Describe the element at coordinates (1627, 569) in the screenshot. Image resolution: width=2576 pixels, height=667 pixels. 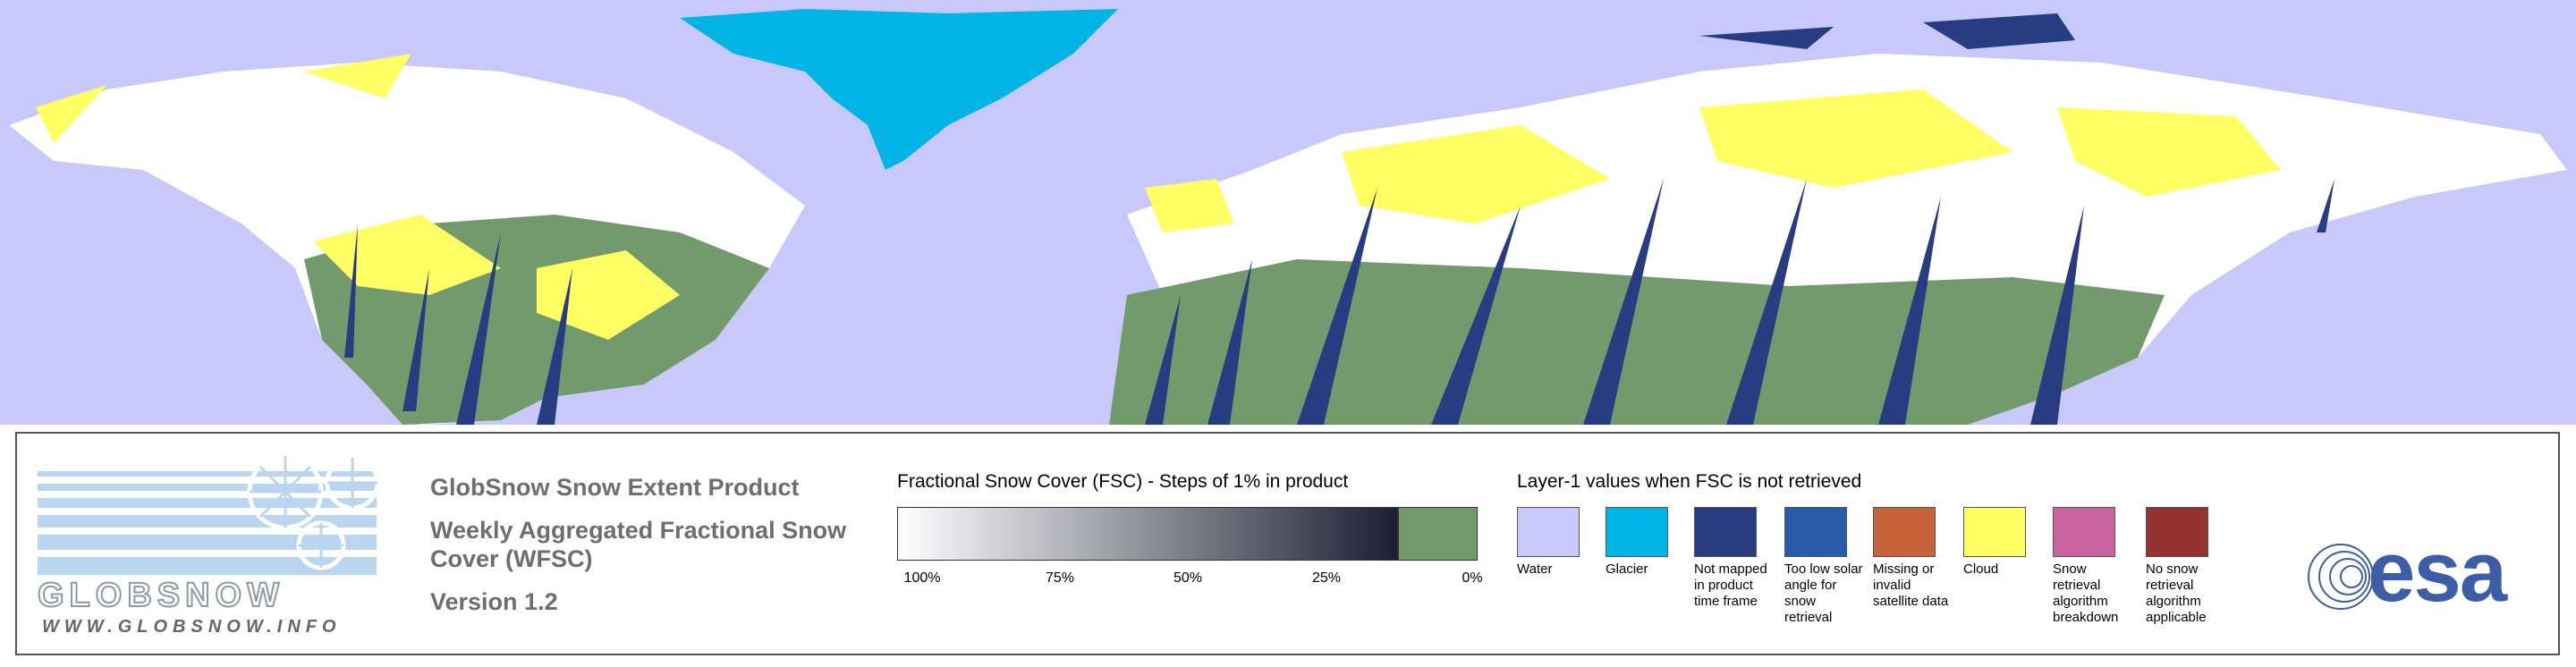
I see `legend-label: Glacier` at that location.